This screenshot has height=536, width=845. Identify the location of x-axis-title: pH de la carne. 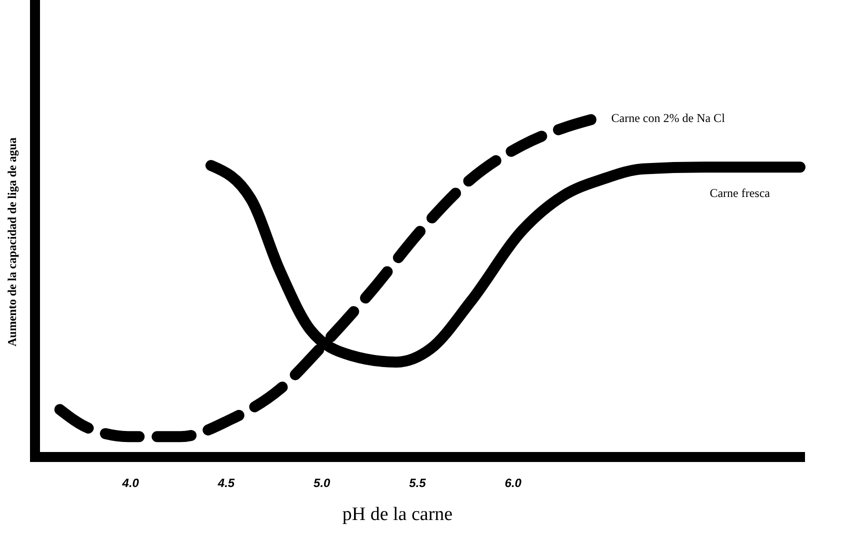
(397, 514).